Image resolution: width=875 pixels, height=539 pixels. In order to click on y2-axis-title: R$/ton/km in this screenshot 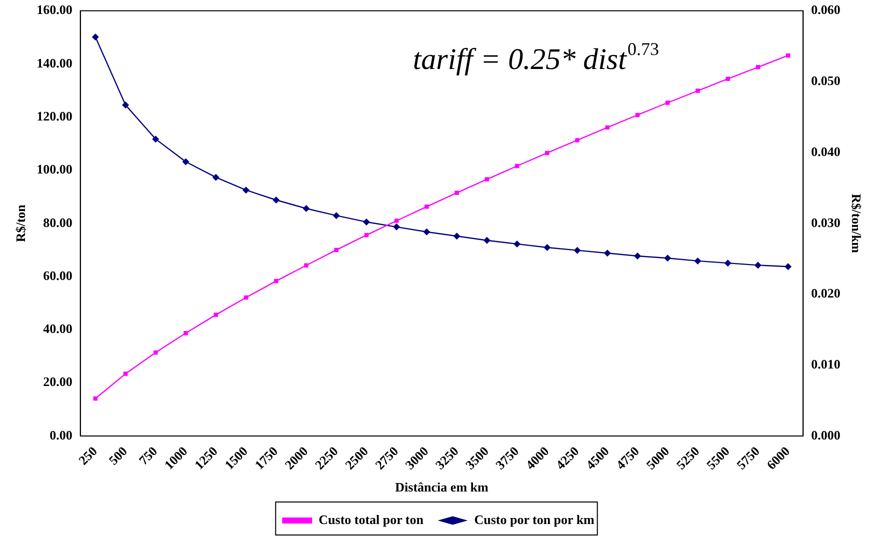, I will do `click(856, 224)`.